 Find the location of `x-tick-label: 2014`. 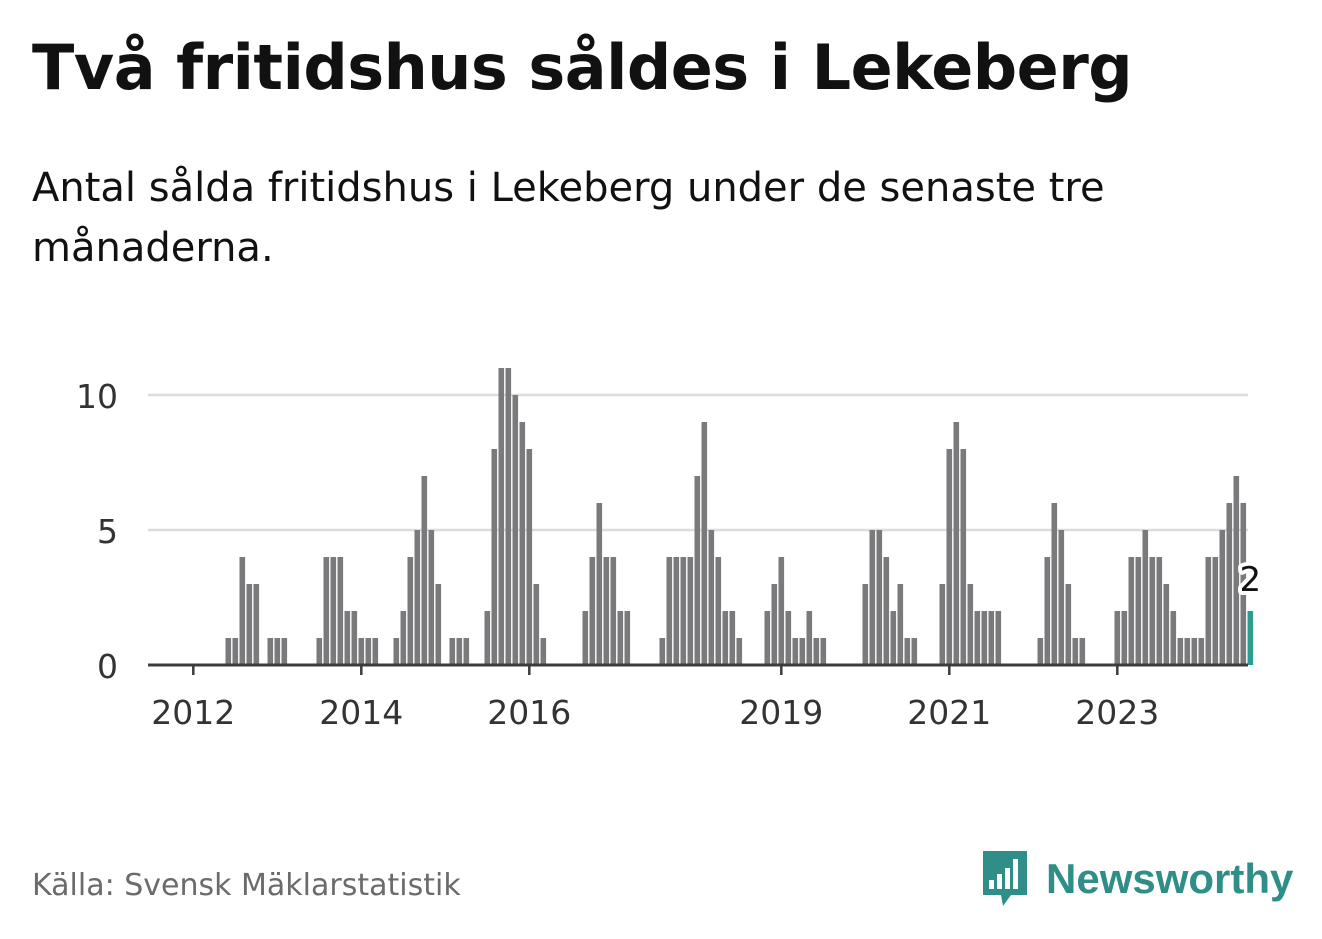

x-tick-label: 2014 is located at coordinates (361, 712).